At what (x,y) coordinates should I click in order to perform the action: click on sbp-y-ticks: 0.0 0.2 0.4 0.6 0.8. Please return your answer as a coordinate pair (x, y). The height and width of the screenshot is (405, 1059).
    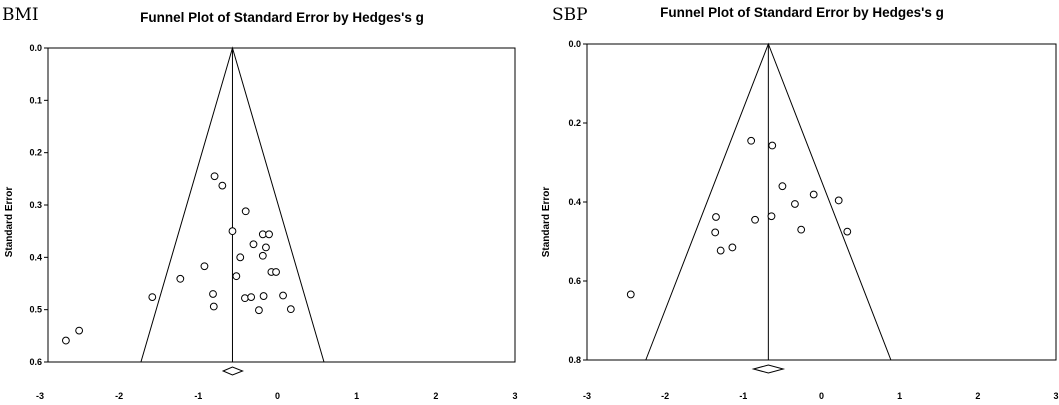
    Looking at the image, I should click on (577, 202).